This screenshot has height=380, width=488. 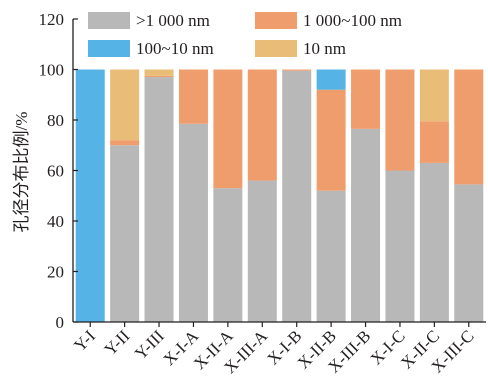 I want to click on legend-swatch-10-nm, so click(x=276, y=48).